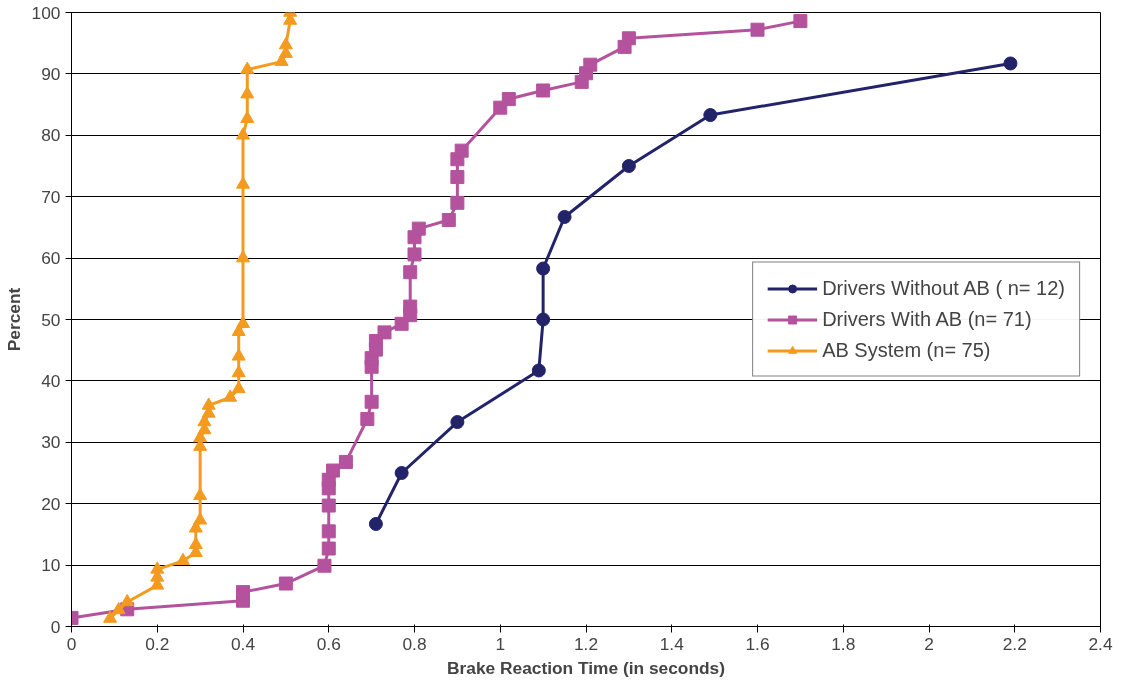 This screenshot has height=686, width=1138. I want to click on y-tick-label: 40, so click(51, 380).